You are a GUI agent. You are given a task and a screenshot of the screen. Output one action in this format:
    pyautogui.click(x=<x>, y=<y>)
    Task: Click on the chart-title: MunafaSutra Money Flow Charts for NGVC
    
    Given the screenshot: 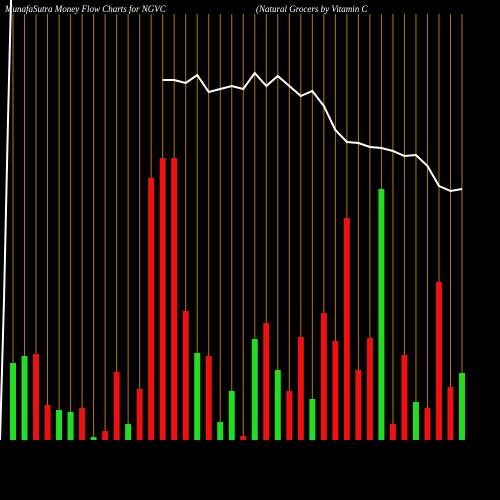 What is the action you would take?
    pyautogui.click(x=85, y=9)
    